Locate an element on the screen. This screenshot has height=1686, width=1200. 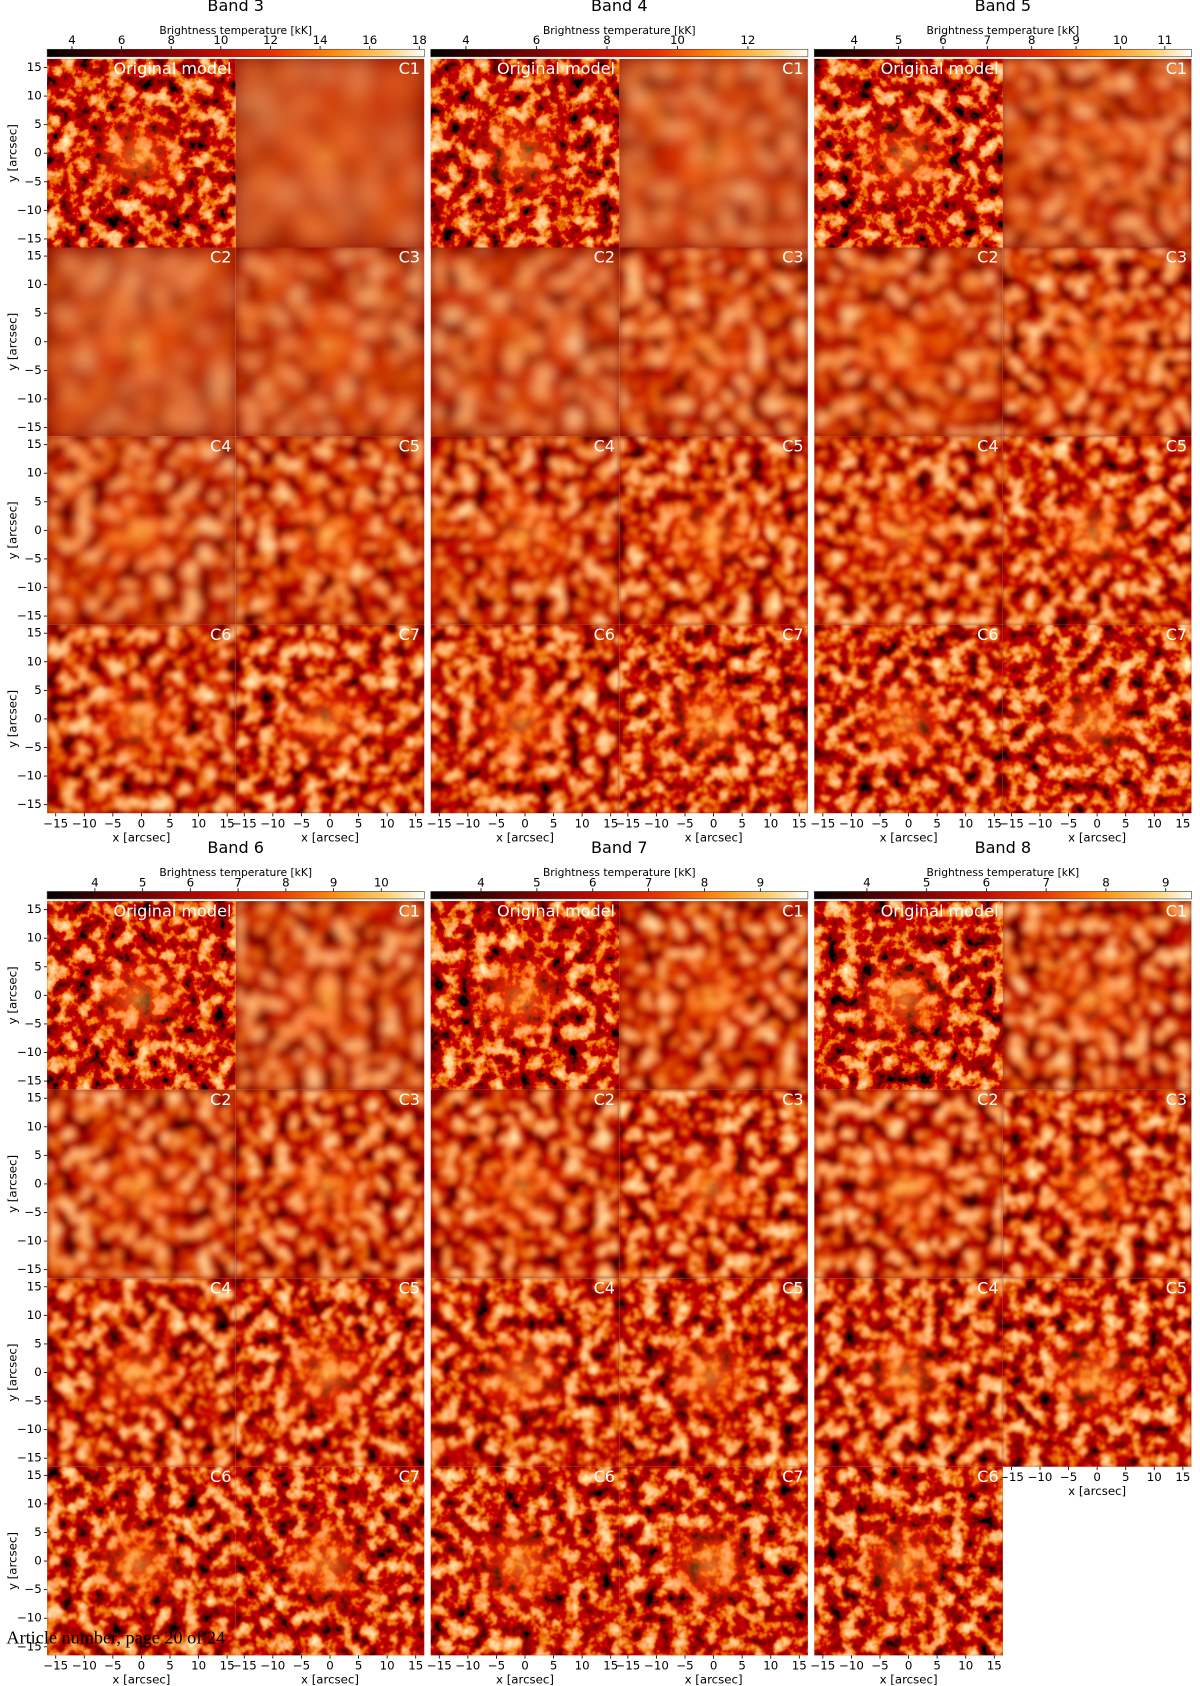
y-tick-label: 10 is located at coordinates (34, 473).